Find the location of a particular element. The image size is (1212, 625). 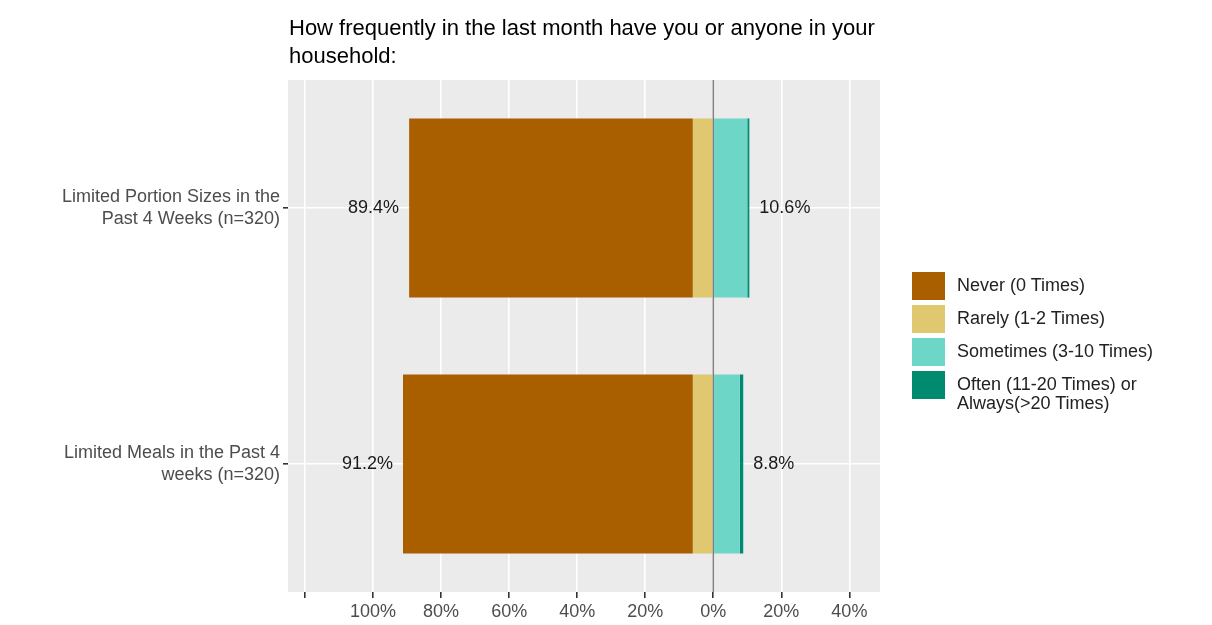

y-tick-label: Limited Portion Sizes in the Past 4 Weeks (n=320) is located at coordinates (170, 207).